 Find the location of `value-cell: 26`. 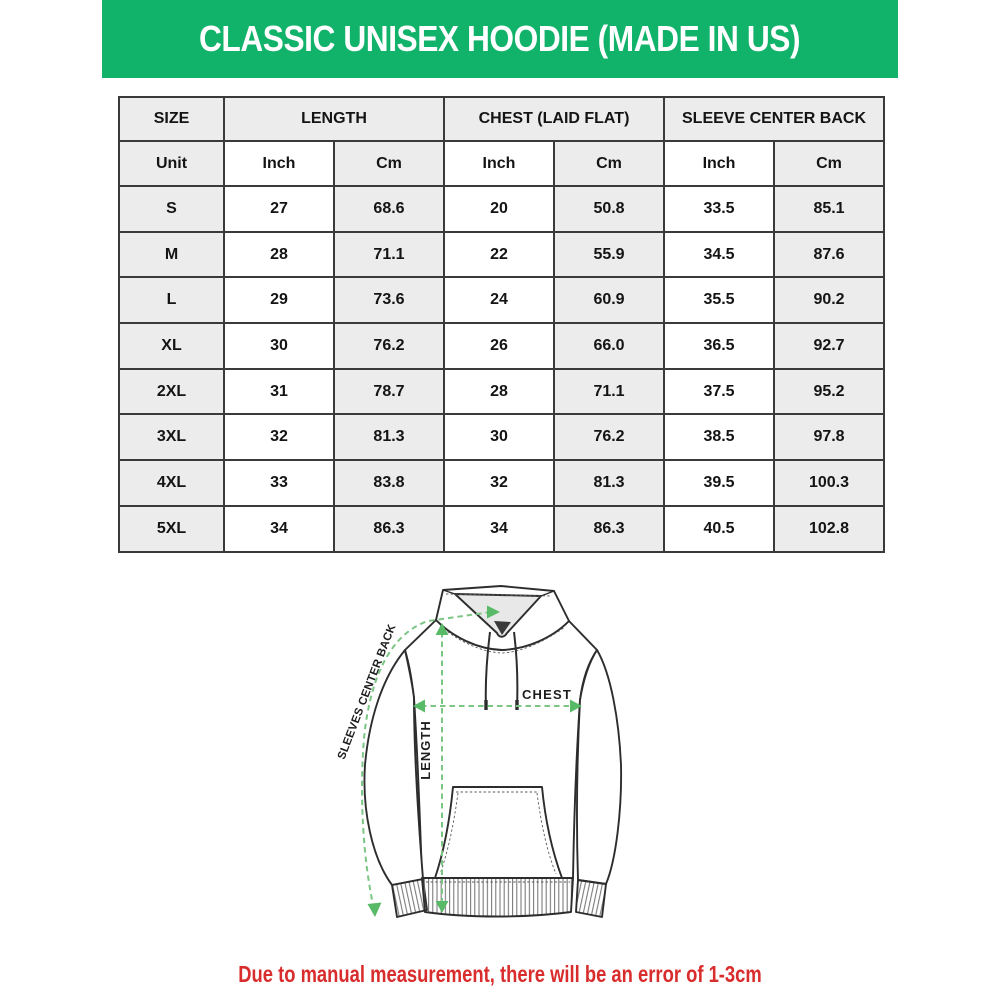

value-cell: 26 is located at coordinates (499, 346).